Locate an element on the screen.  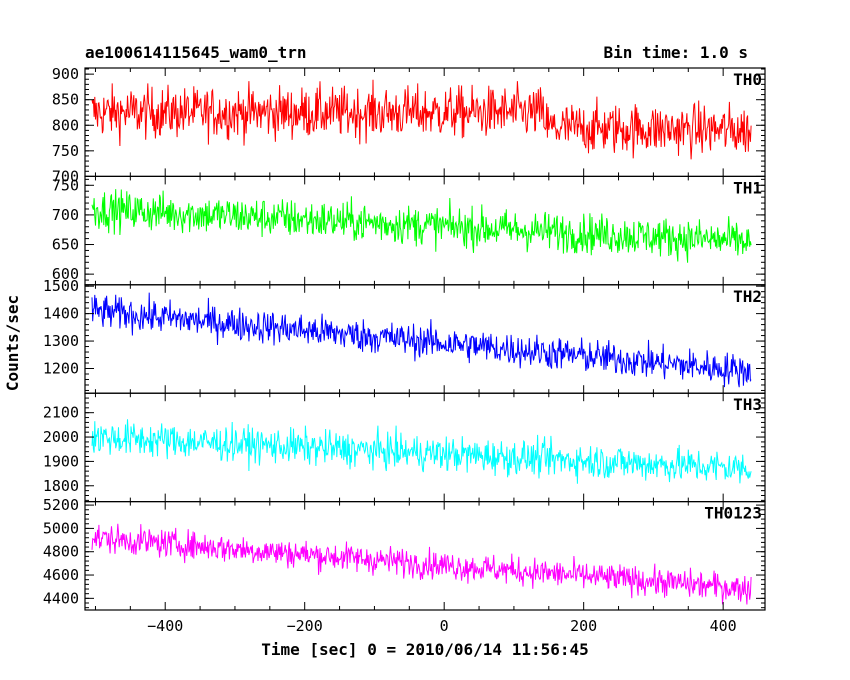
bin-time-label: Bin time: 1.0 s is located at coordinates (676, 52).